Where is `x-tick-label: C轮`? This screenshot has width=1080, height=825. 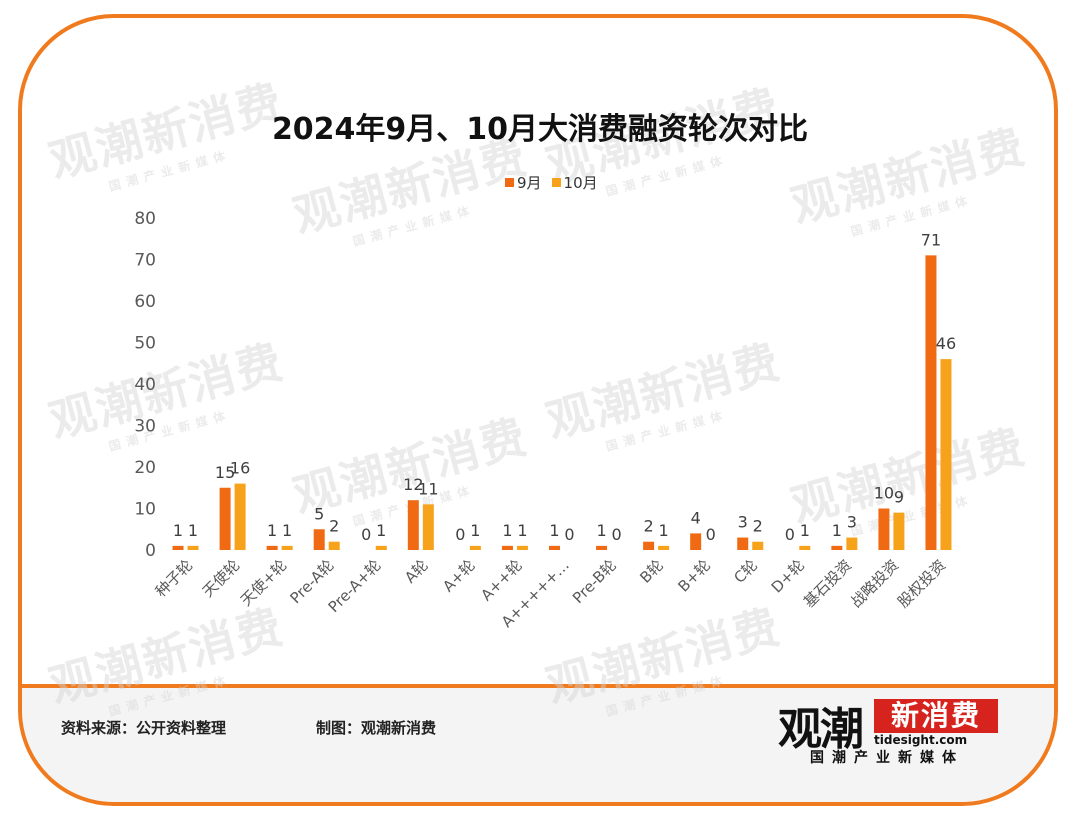 x-tick-label: C轮 is located at coordinates (745, 571).